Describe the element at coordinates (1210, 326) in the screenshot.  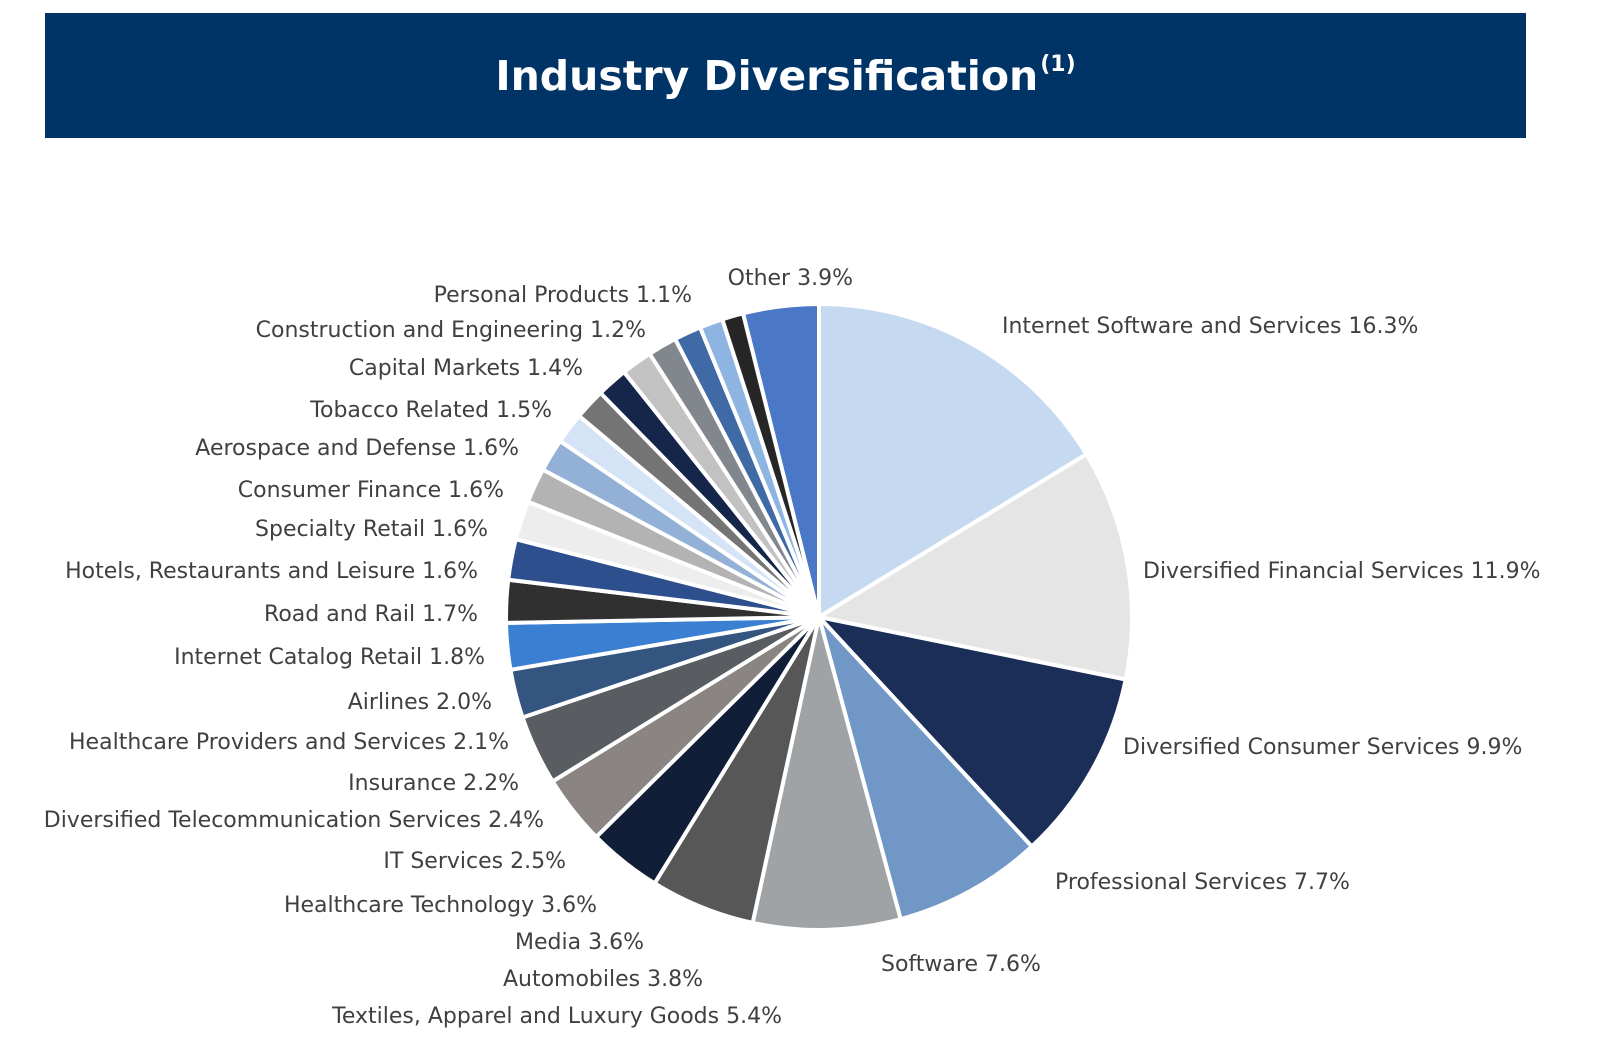
I see `slice-label-internet-software-and-services: Internet Software and Services 16.3%` at that location.